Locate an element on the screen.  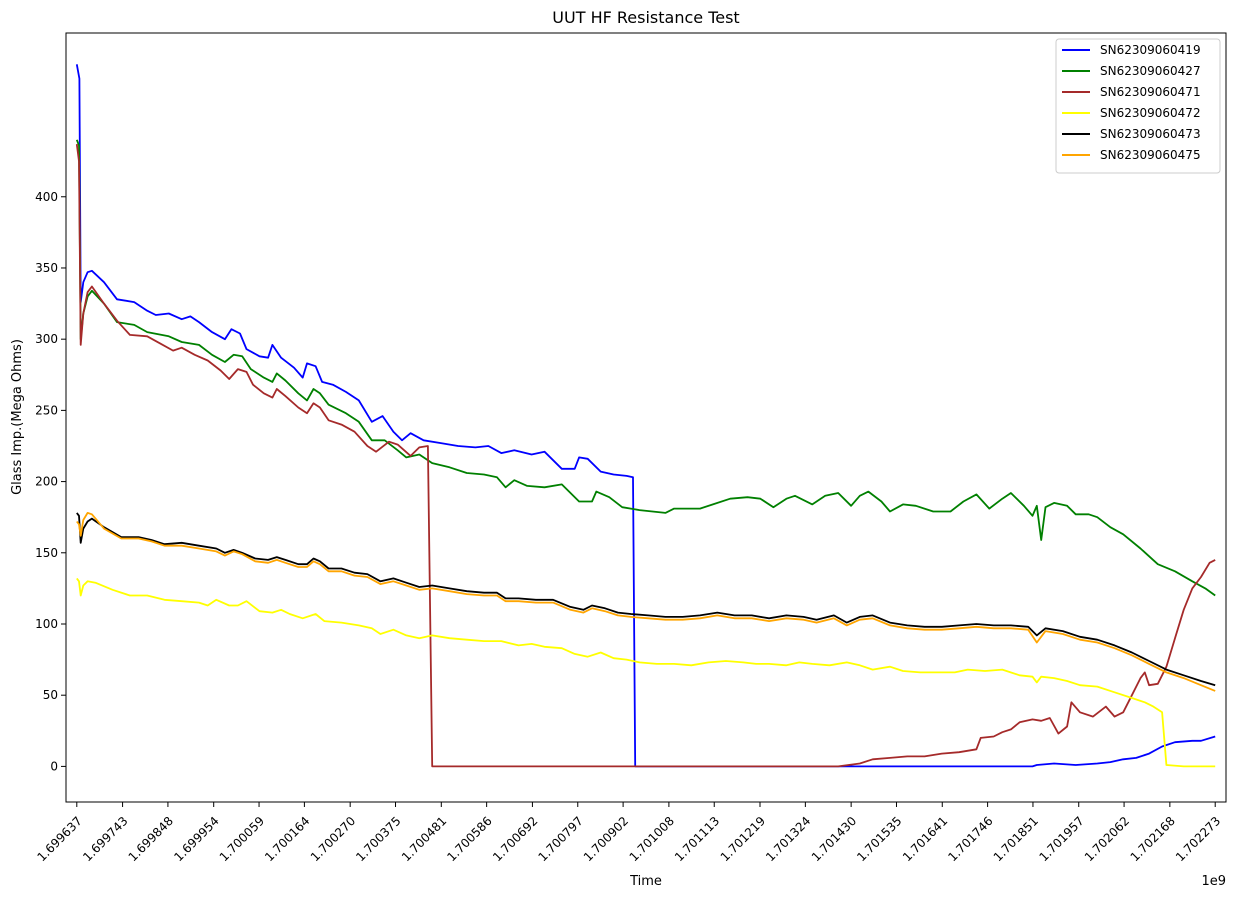
y-axis-ticks: 0 50 100 150 200 250 300 350 400 is located at coordinates (50, 481).